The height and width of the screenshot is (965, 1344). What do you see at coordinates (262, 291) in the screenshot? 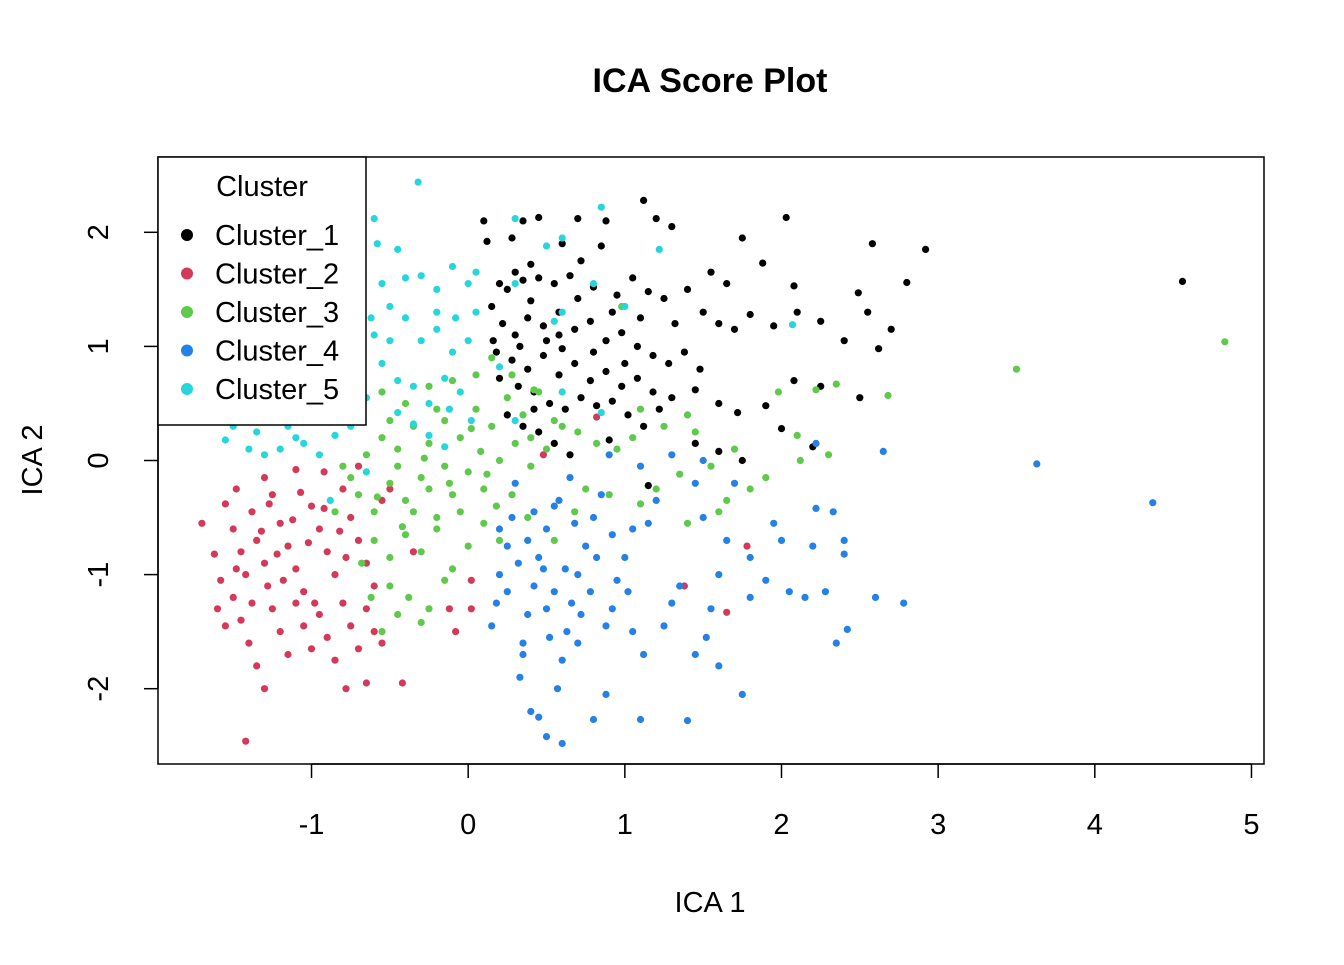
I see `legend-box` at bounding box center [262, 291].